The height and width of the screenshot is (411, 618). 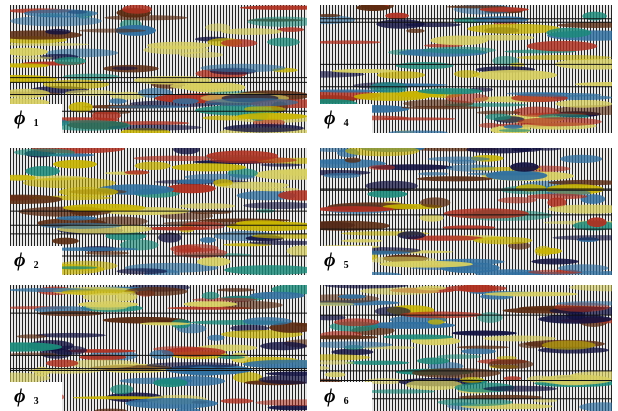 I want to click on mode-index: 3, so click(x=36, y=401).